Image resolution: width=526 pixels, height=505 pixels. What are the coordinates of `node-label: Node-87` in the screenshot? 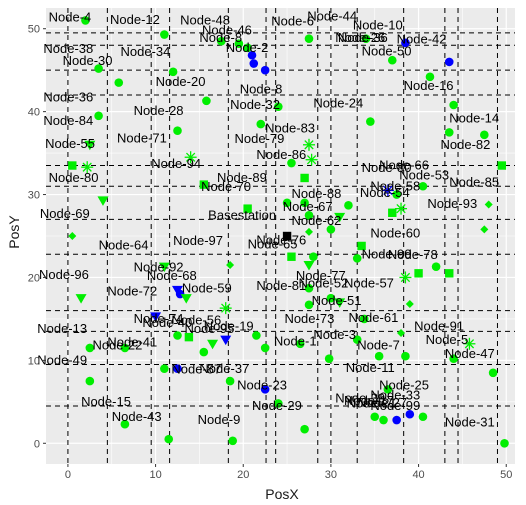 It's located at (196, 369).